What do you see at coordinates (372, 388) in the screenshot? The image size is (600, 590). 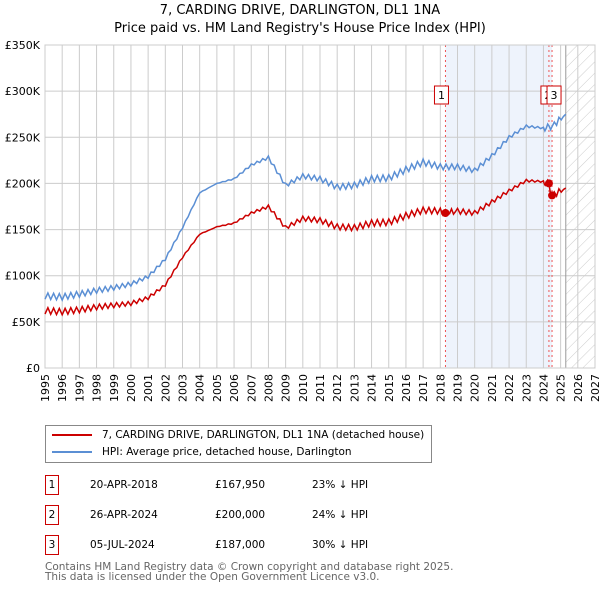 I see `x-tick-label: 2014` at bounding box center [372, 388].